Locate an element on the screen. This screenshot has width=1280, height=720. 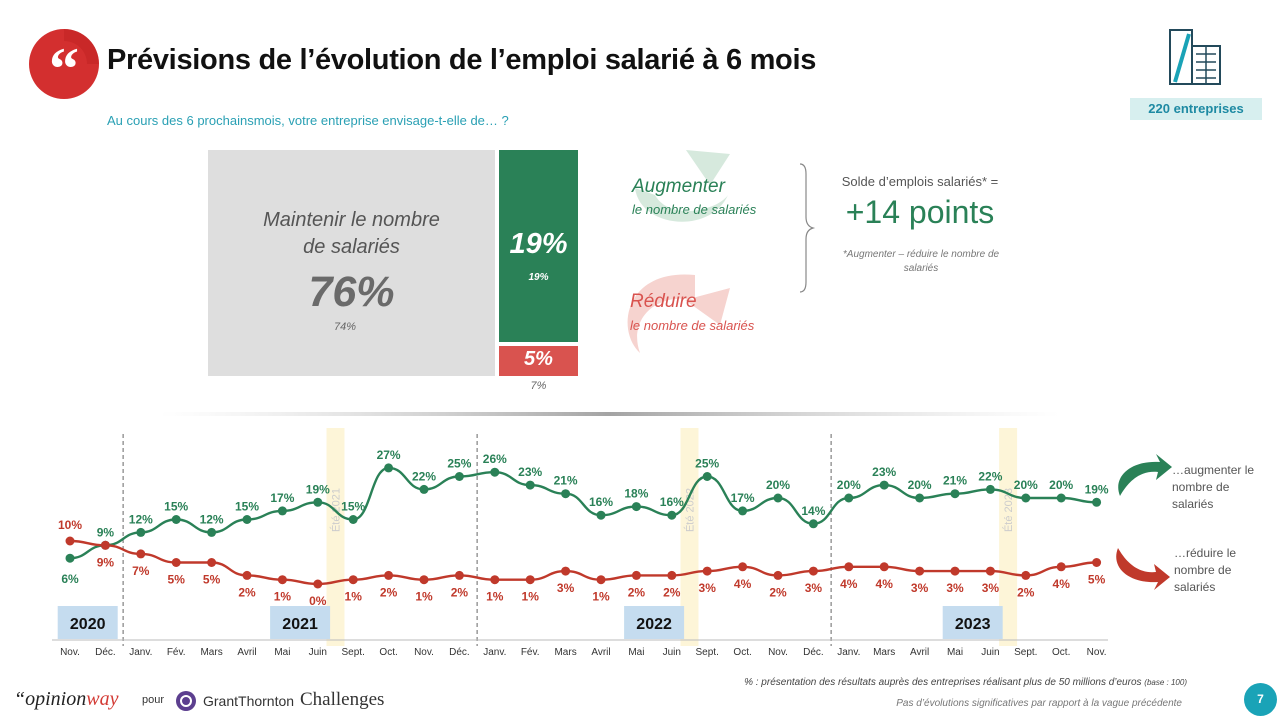
year-label: 2020 is located at coordinates (88, 624).